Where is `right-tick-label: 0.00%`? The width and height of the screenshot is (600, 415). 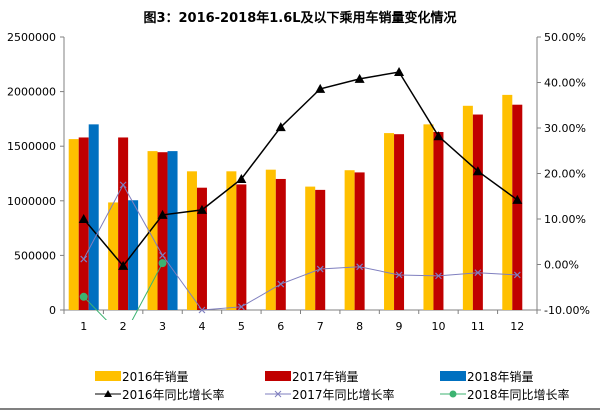 right-tick-label: 0.00% is located at coordinates (561, 265).